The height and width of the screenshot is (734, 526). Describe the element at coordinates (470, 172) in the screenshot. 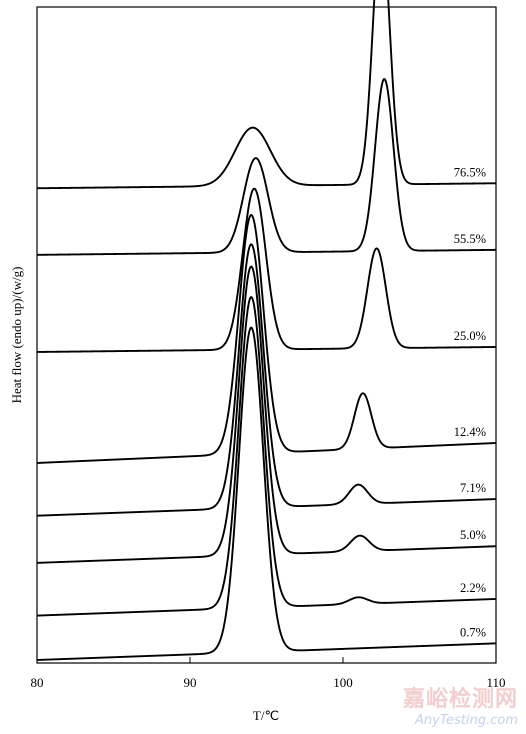

I see `series-label: 76.5%` at that location.